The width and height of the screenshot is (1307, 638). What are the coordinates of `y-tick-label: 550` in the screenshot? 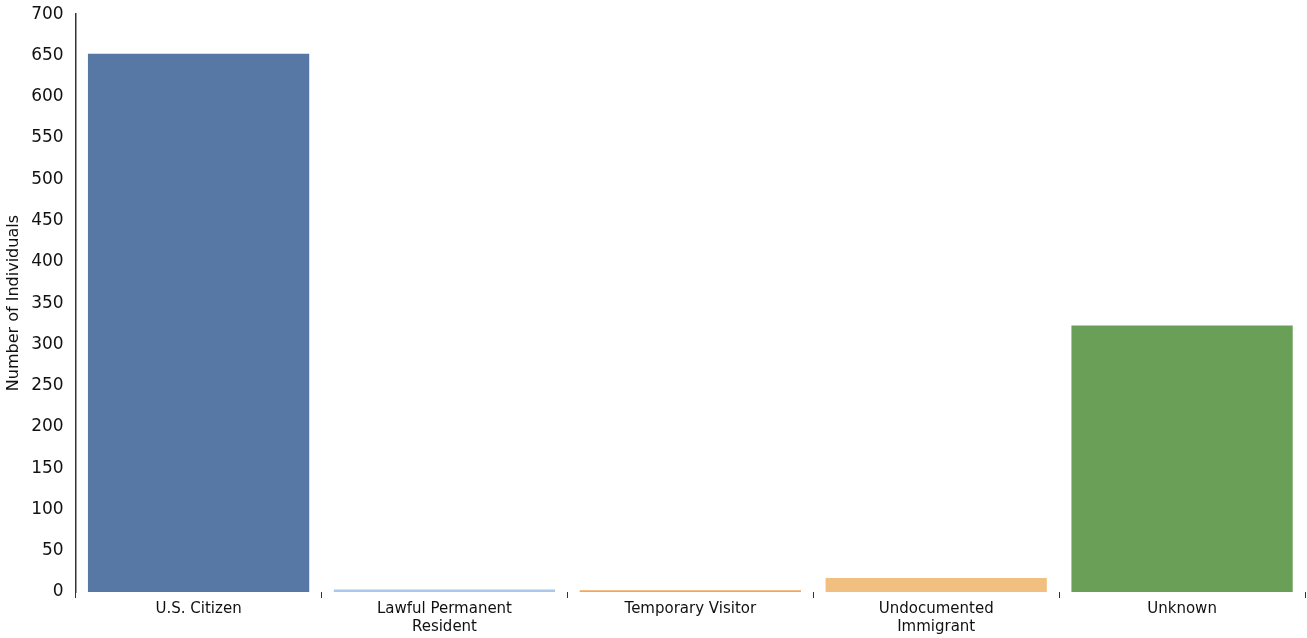 It's located at (47, 136).